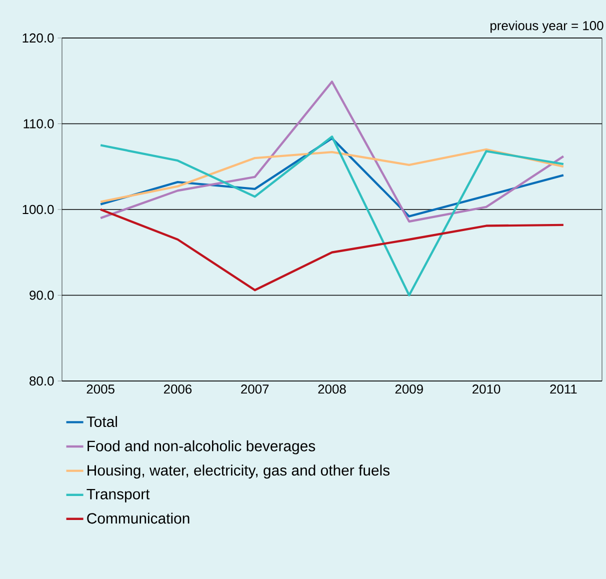 Image resolution: width=606 pixels, height=579 pixels. Describe the element at coordinates (118, 495) in the screenshot. I see `legend-label: Transport` at that location.